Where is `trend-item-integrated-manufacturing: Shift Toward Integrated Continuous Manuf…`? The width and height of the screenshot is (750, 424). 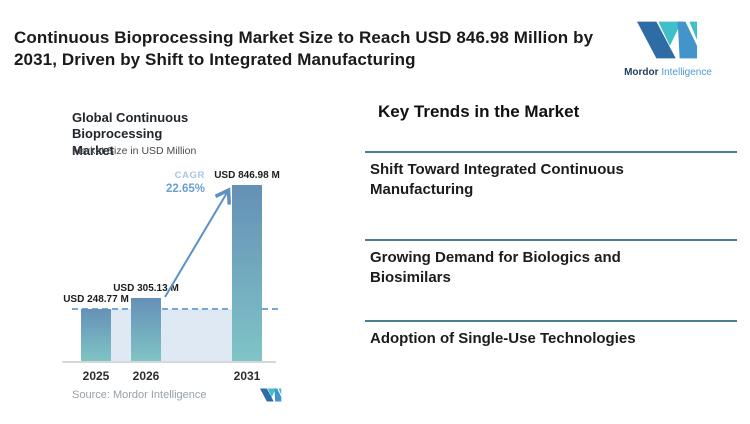 trend-item-integrated-manufacturing: Shift Toward Integrated Continuous Manuf… is located at coordinates (551, 195).